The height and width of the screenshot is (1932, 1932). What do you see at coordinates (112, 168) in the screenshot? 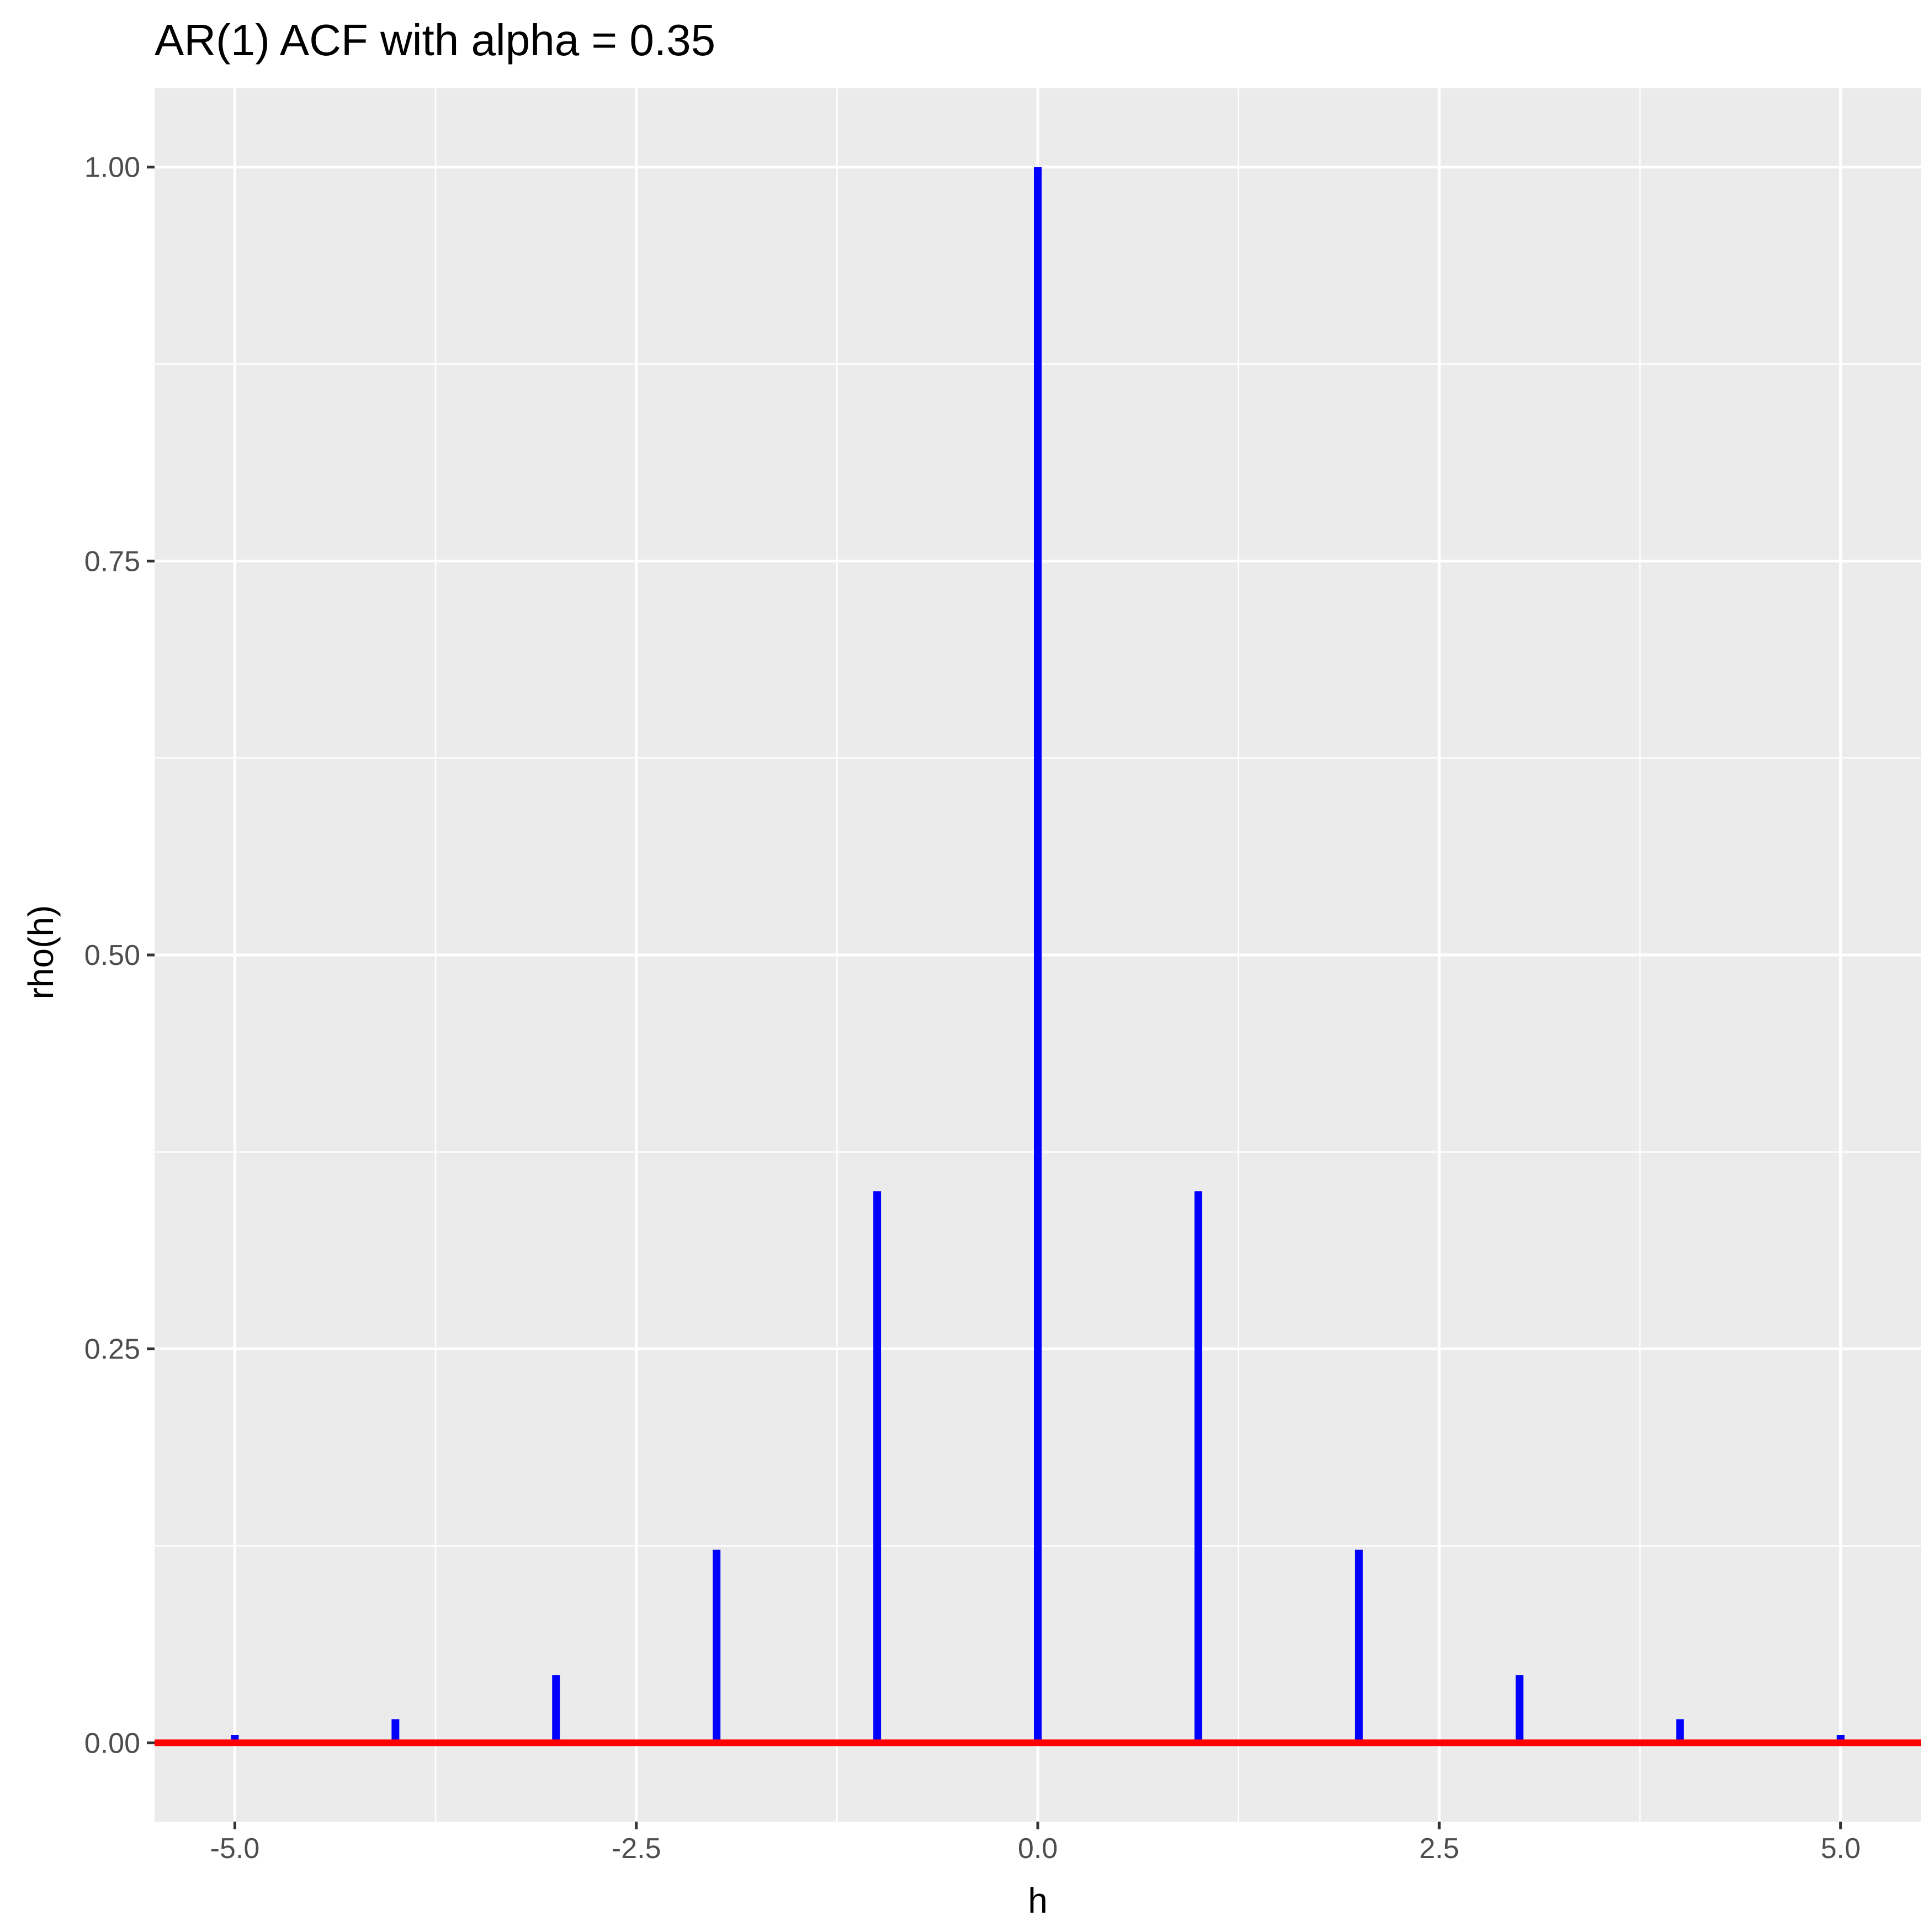
I see `y-tick-label: 1.00` at bounding box center [112, 168].